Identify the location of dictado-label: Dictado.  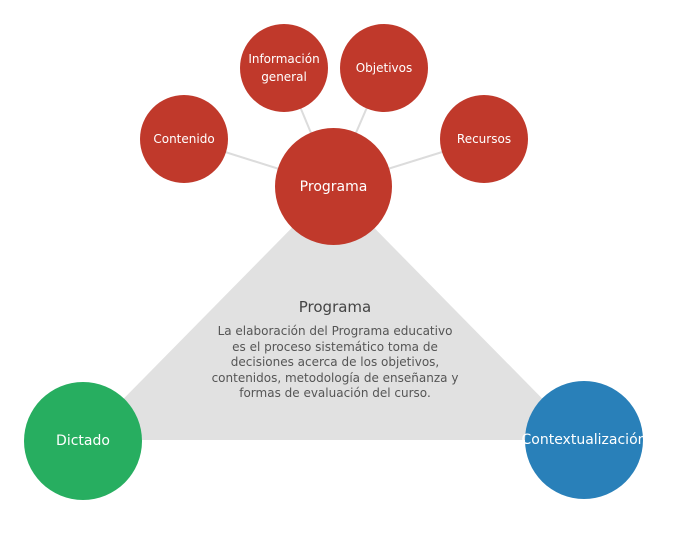
(83, 441).